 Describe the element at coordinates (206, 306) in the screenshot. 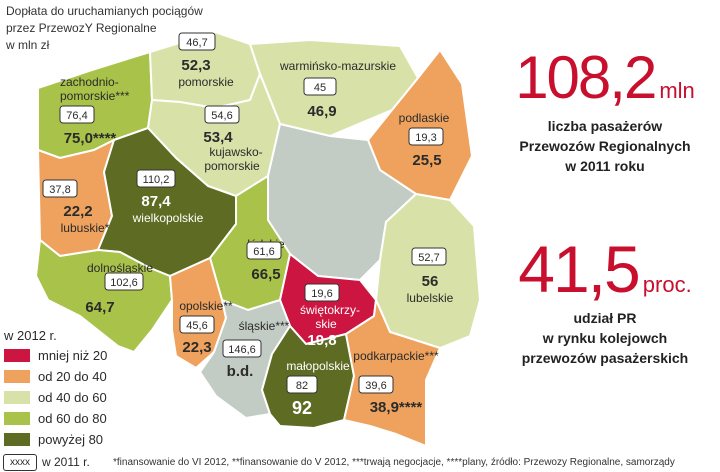

I see `region-name: opolskie**` at that location.